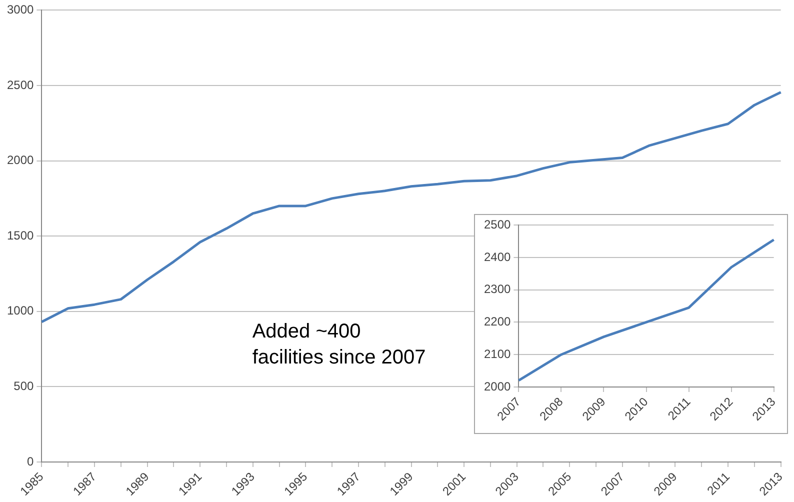 The height and width of the screenshot is (502, 794). Describe the element at coordinates (20, 9) in the screenshot. I see `y-tick-label: 3000` at that location.